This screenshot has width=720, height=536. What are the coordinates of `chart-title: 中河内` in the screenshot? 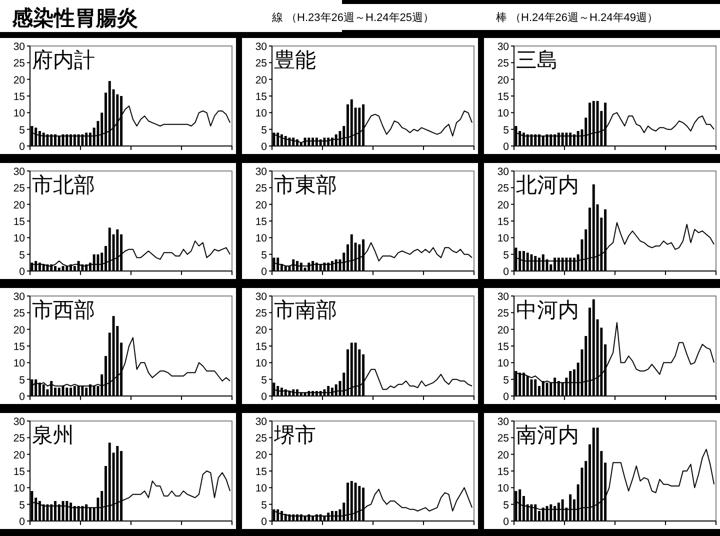 It's located at (547, 310).